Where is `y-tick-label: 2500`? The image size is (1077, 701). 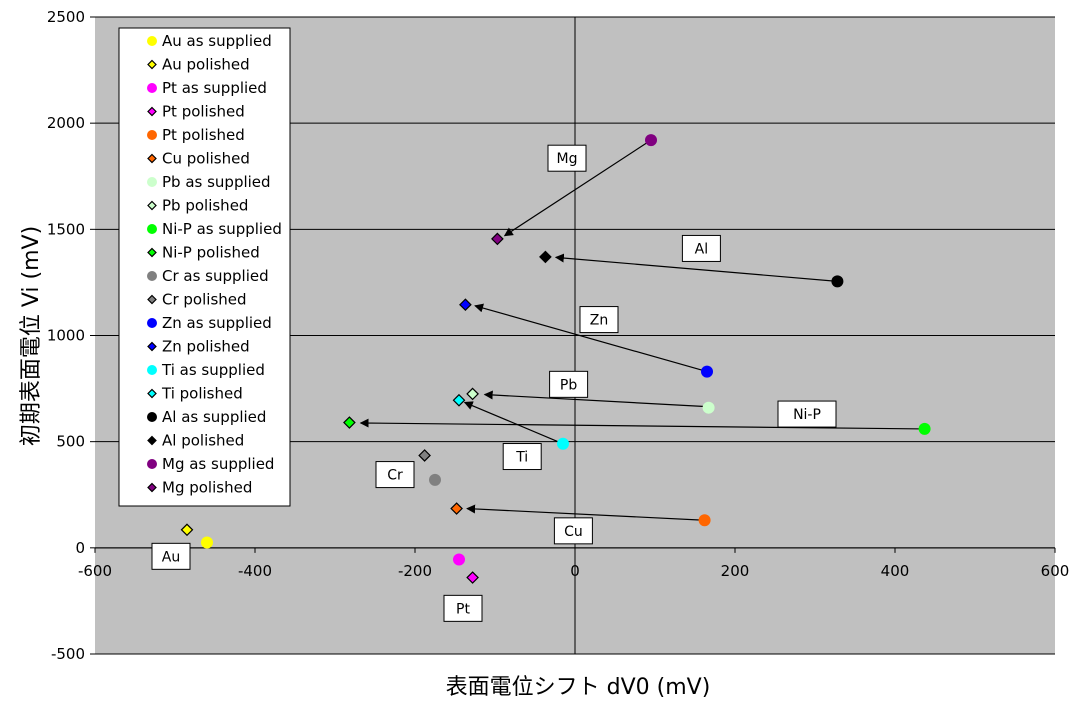
y-tick-label: 2500 is located at coordinates (66, 17).